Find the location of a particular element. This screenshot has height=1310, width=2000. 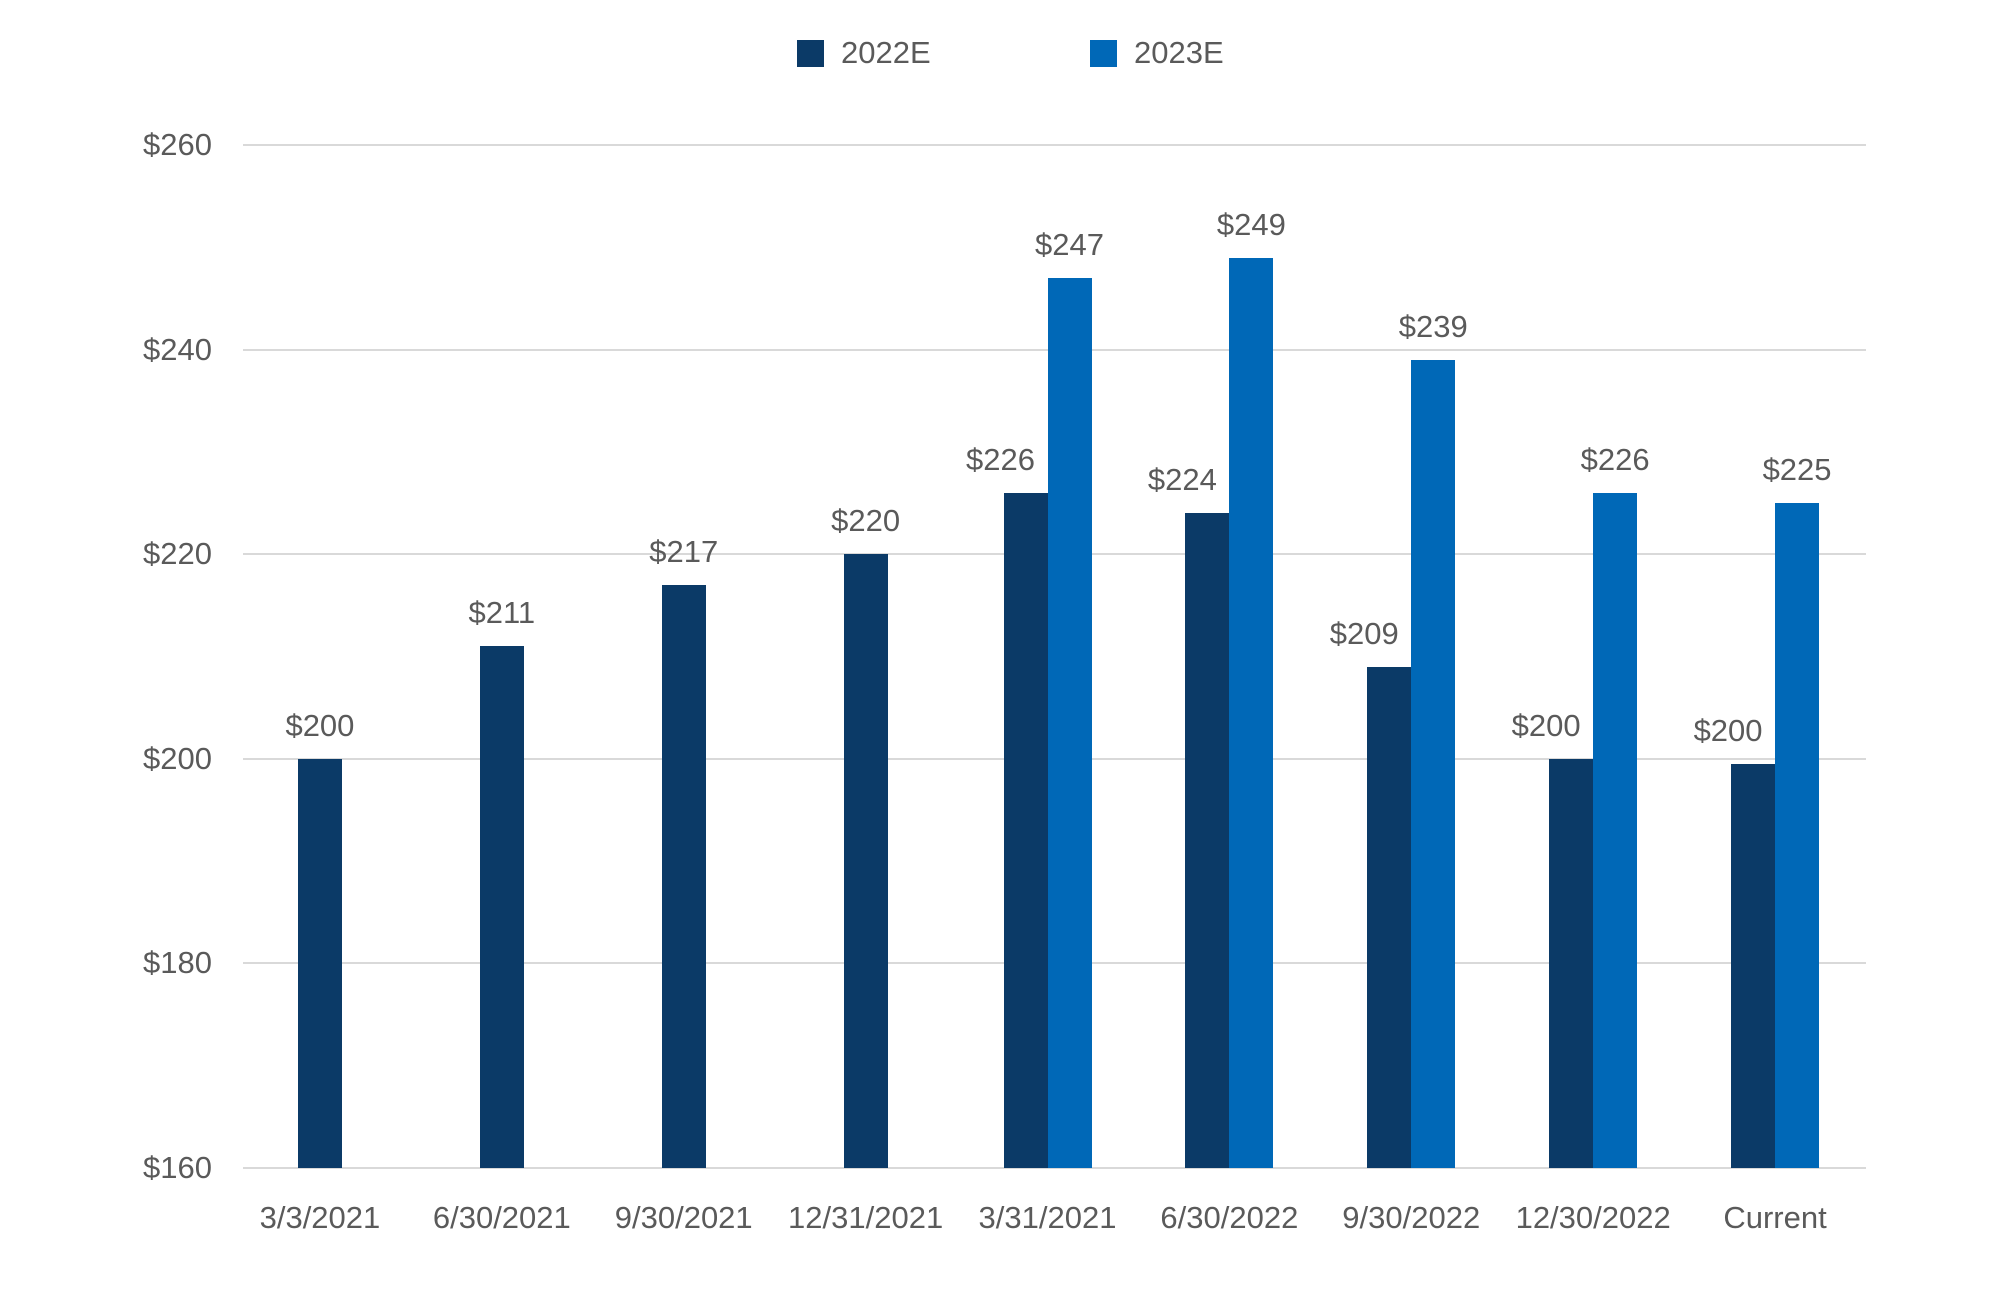

x-tick-label: 9/30/2021 is located at coordinates (683, 1217).